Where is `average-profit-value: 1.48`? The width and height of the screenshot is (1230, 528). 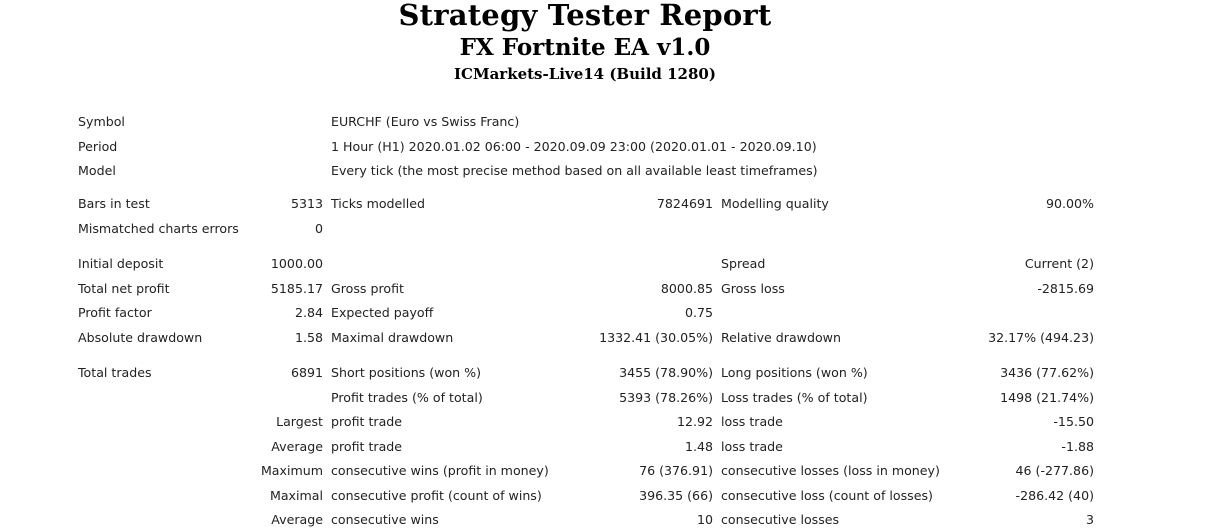
average-profit-value: 1.48 is located at coordinates (698, 446).